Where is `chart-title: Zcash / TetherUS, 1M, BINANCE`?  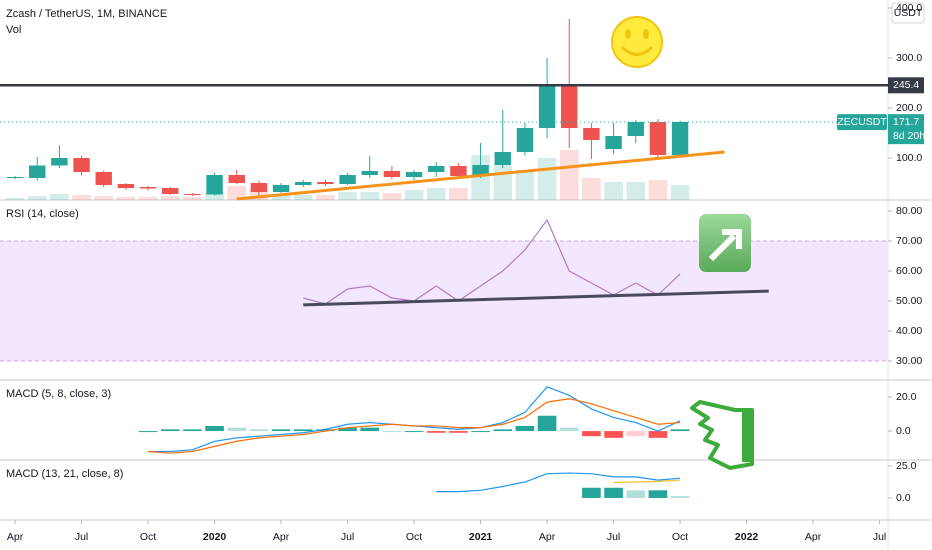 chart-title: Zcash / TetherUS, 1M, BINANCE is located at coordinates (86, 14).